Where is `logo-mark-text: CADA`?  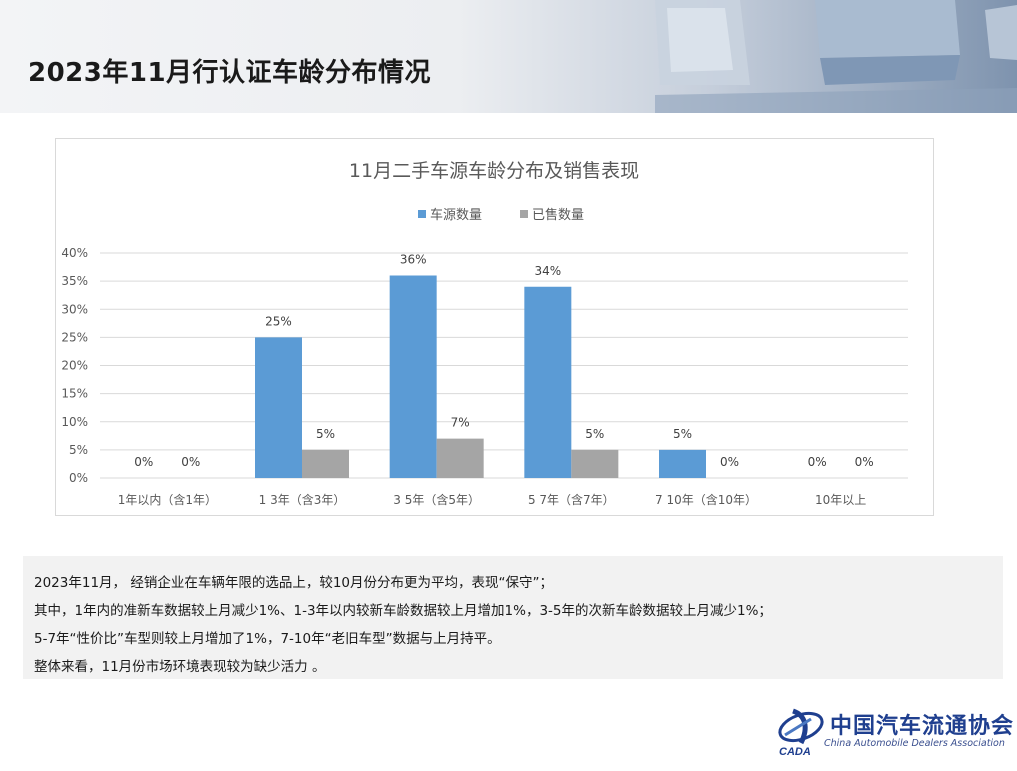
logo-mark-text: CADA is located at coordinates (795, 751).